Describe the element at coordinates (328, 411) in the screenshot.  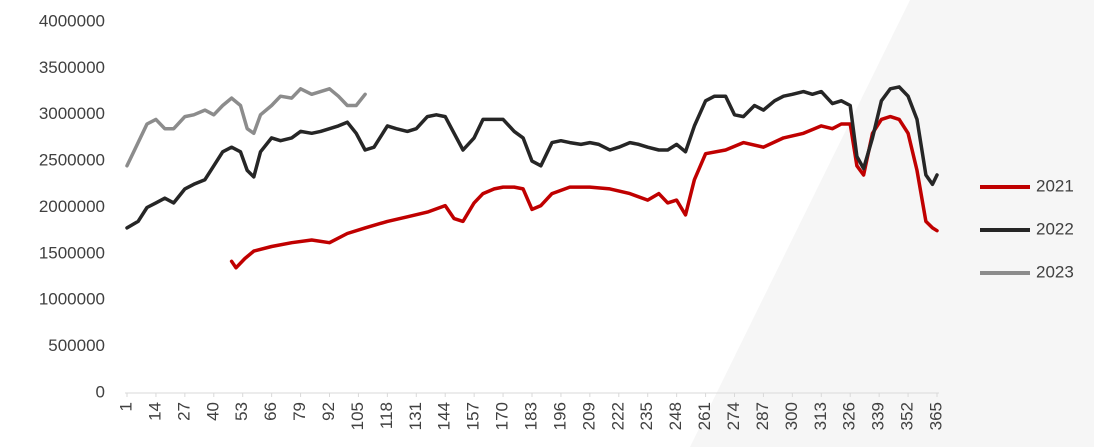
I see `x-tick-label: 92` at that location.